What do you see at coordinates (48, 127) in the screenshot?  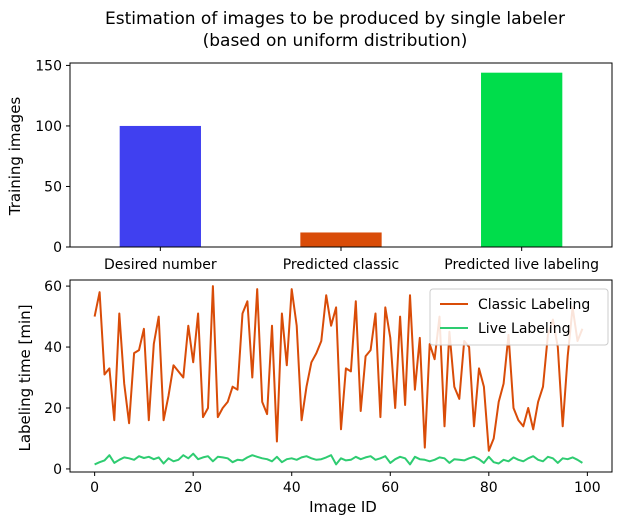 I see `y-tick-label: 100` at bounding box center [48, 127].